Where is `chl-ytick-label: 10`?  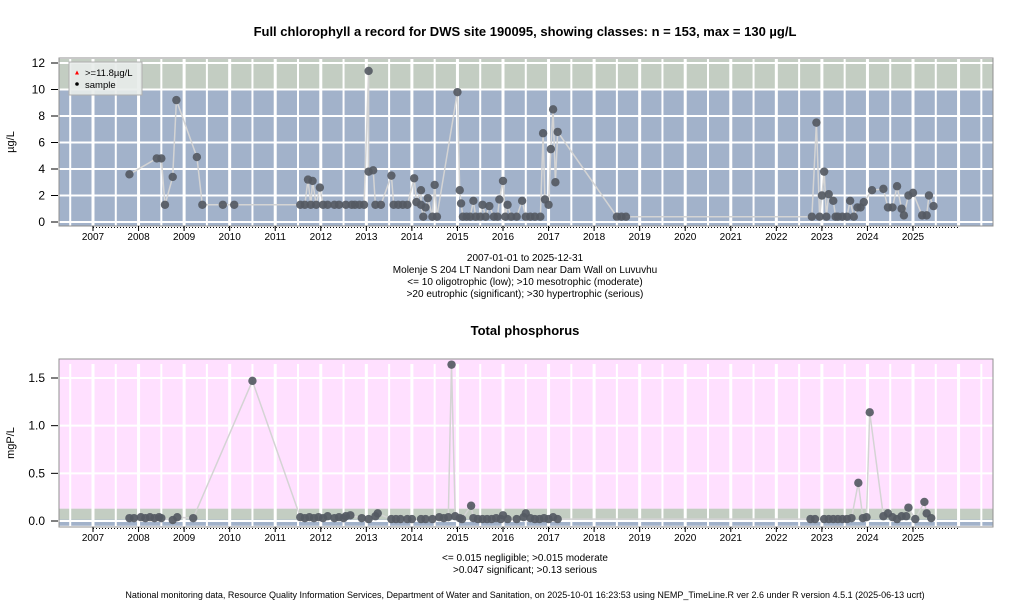 chl-ytick-label: 10 is located at coordinates (39, 90).